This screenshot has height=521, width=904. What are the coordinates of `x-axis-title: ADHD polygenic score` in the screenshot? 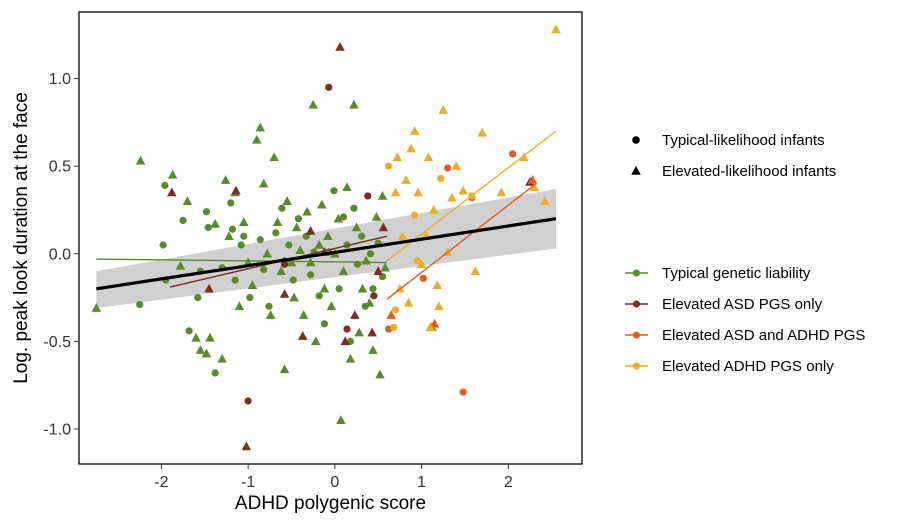 It's located at (330, 503).